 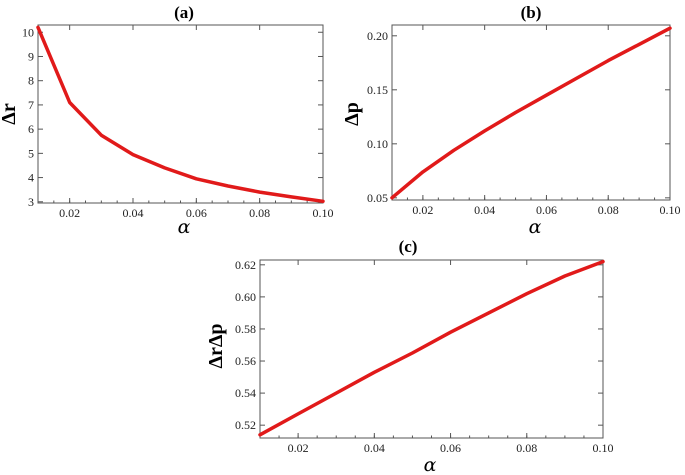 I want to click on x-tick-label-b-3: 0.08, so click(x=608, y=210).